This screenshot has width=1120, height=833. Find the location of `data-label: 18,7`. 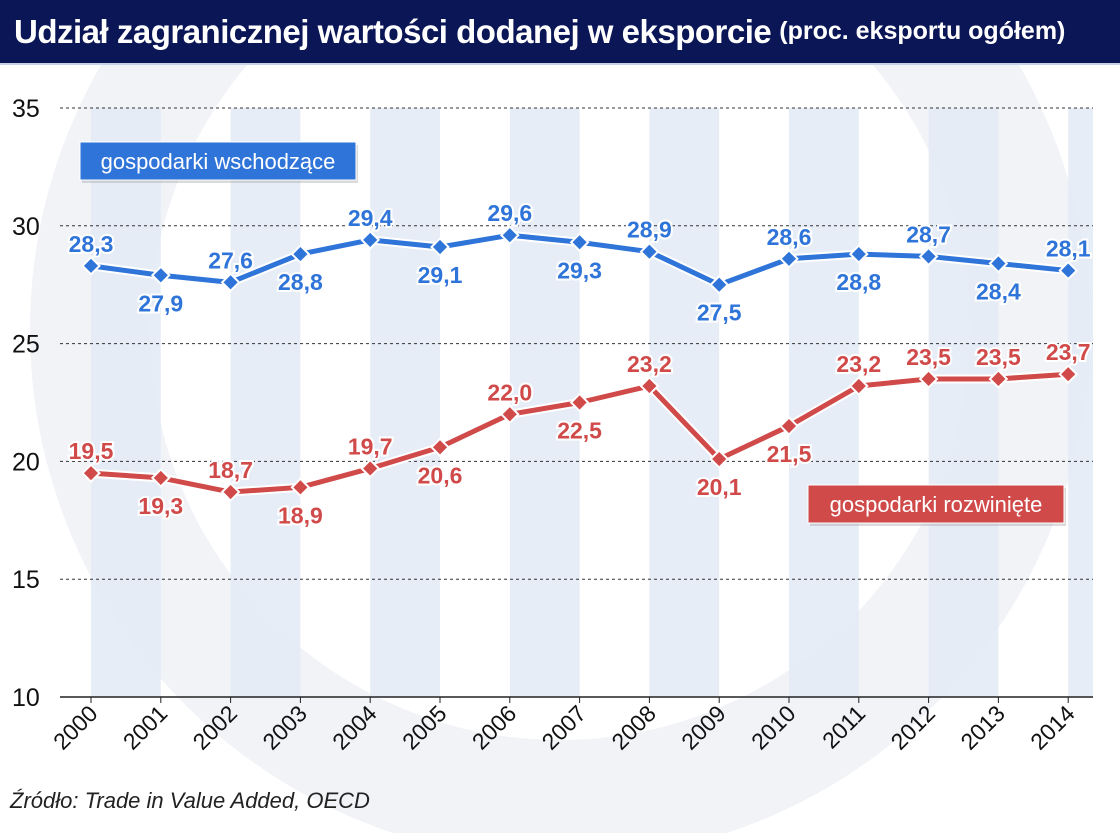

data-label: 18,7 is located at coordinates (230, 470).